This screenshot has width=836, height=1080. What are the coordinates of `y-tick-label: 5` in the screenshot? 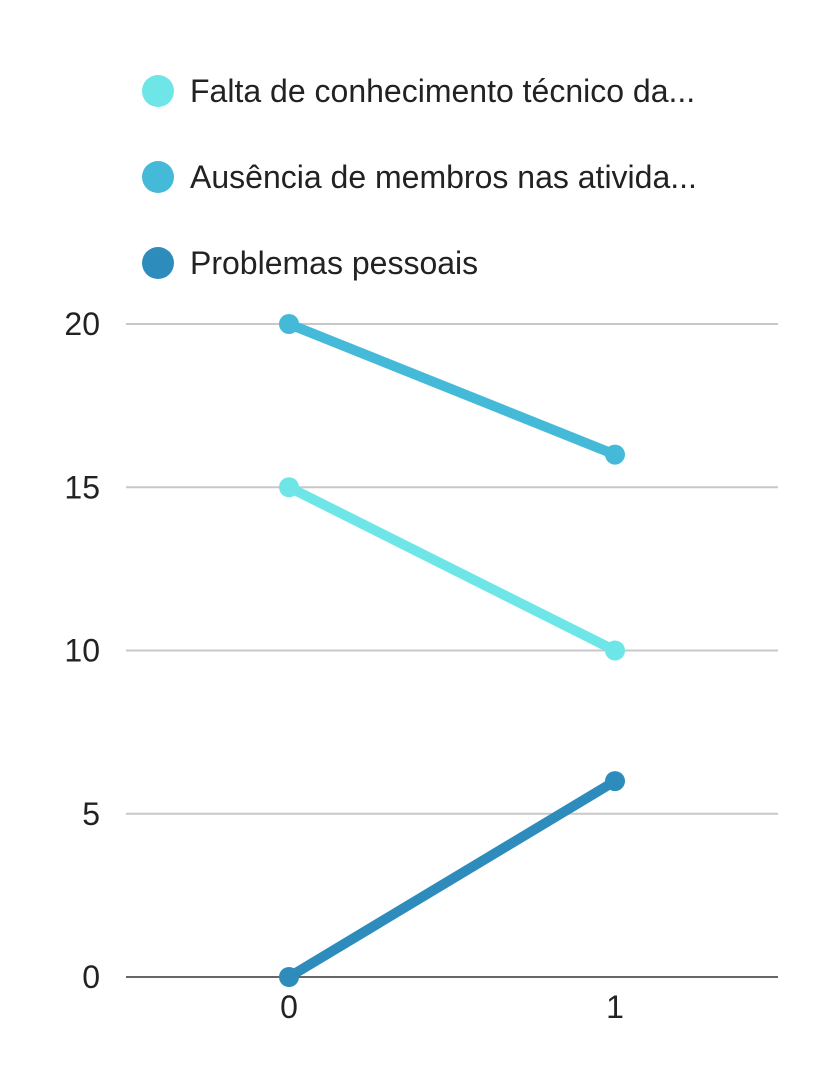 It's located at (91, 814).